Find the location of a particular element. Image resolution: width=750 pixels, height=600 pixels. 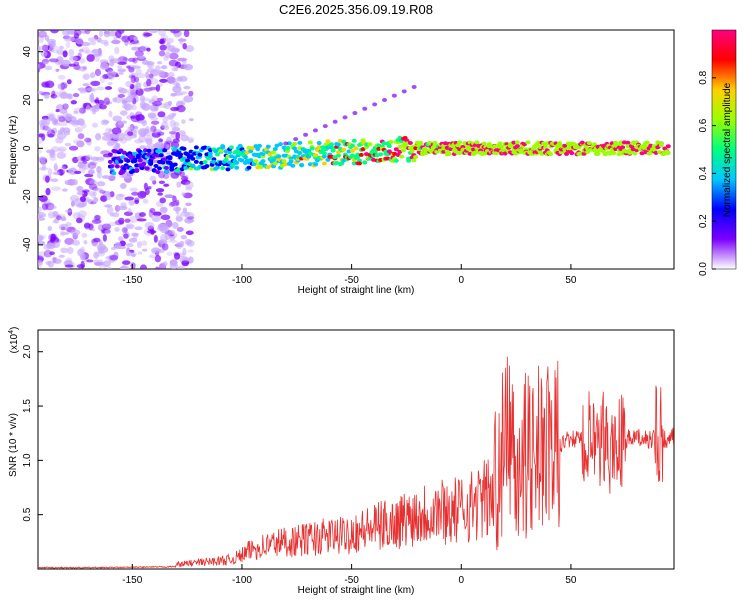

snr-x-label: Height of straight line (km) is located at coordinates (356, 590).